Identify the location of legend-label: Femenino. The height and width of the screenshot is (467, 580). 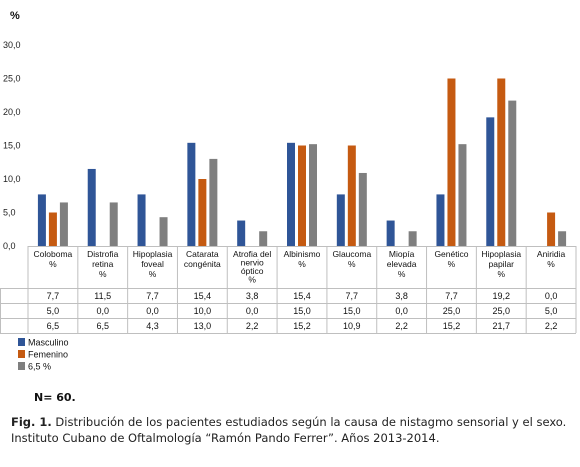
(48, 355).